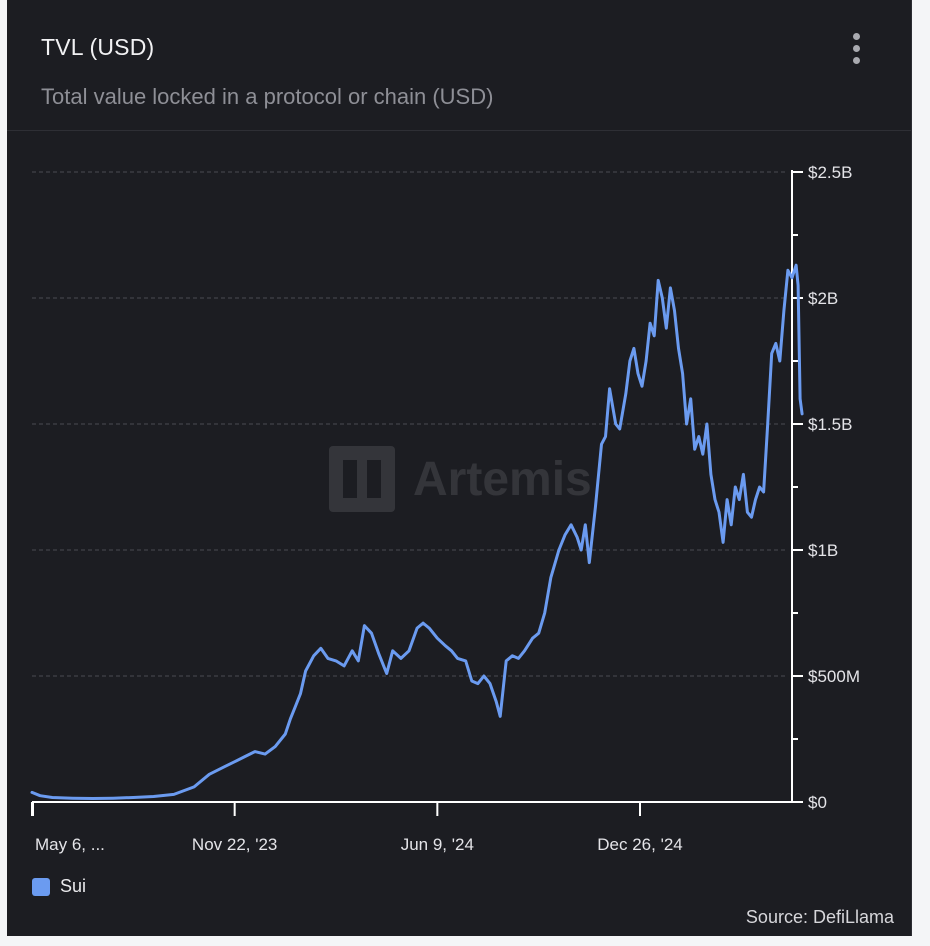 This screenshot has width=930, height=946. Describe the element at coordinates (41, 886) in the screenshot. I see `legend-swatch` at that location.